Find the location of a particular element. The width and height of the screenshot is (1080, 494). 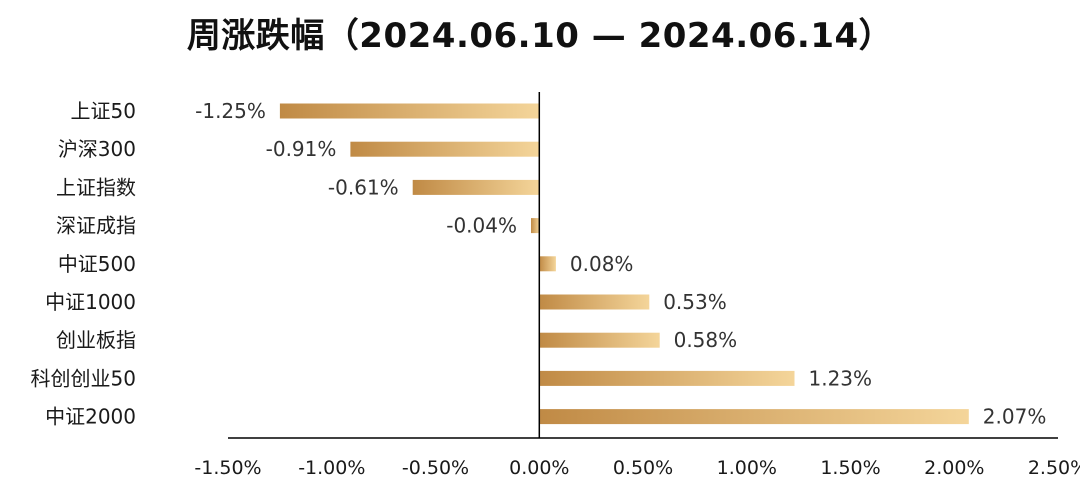

data-label: -0.61% is located at coordinates (363, 187).